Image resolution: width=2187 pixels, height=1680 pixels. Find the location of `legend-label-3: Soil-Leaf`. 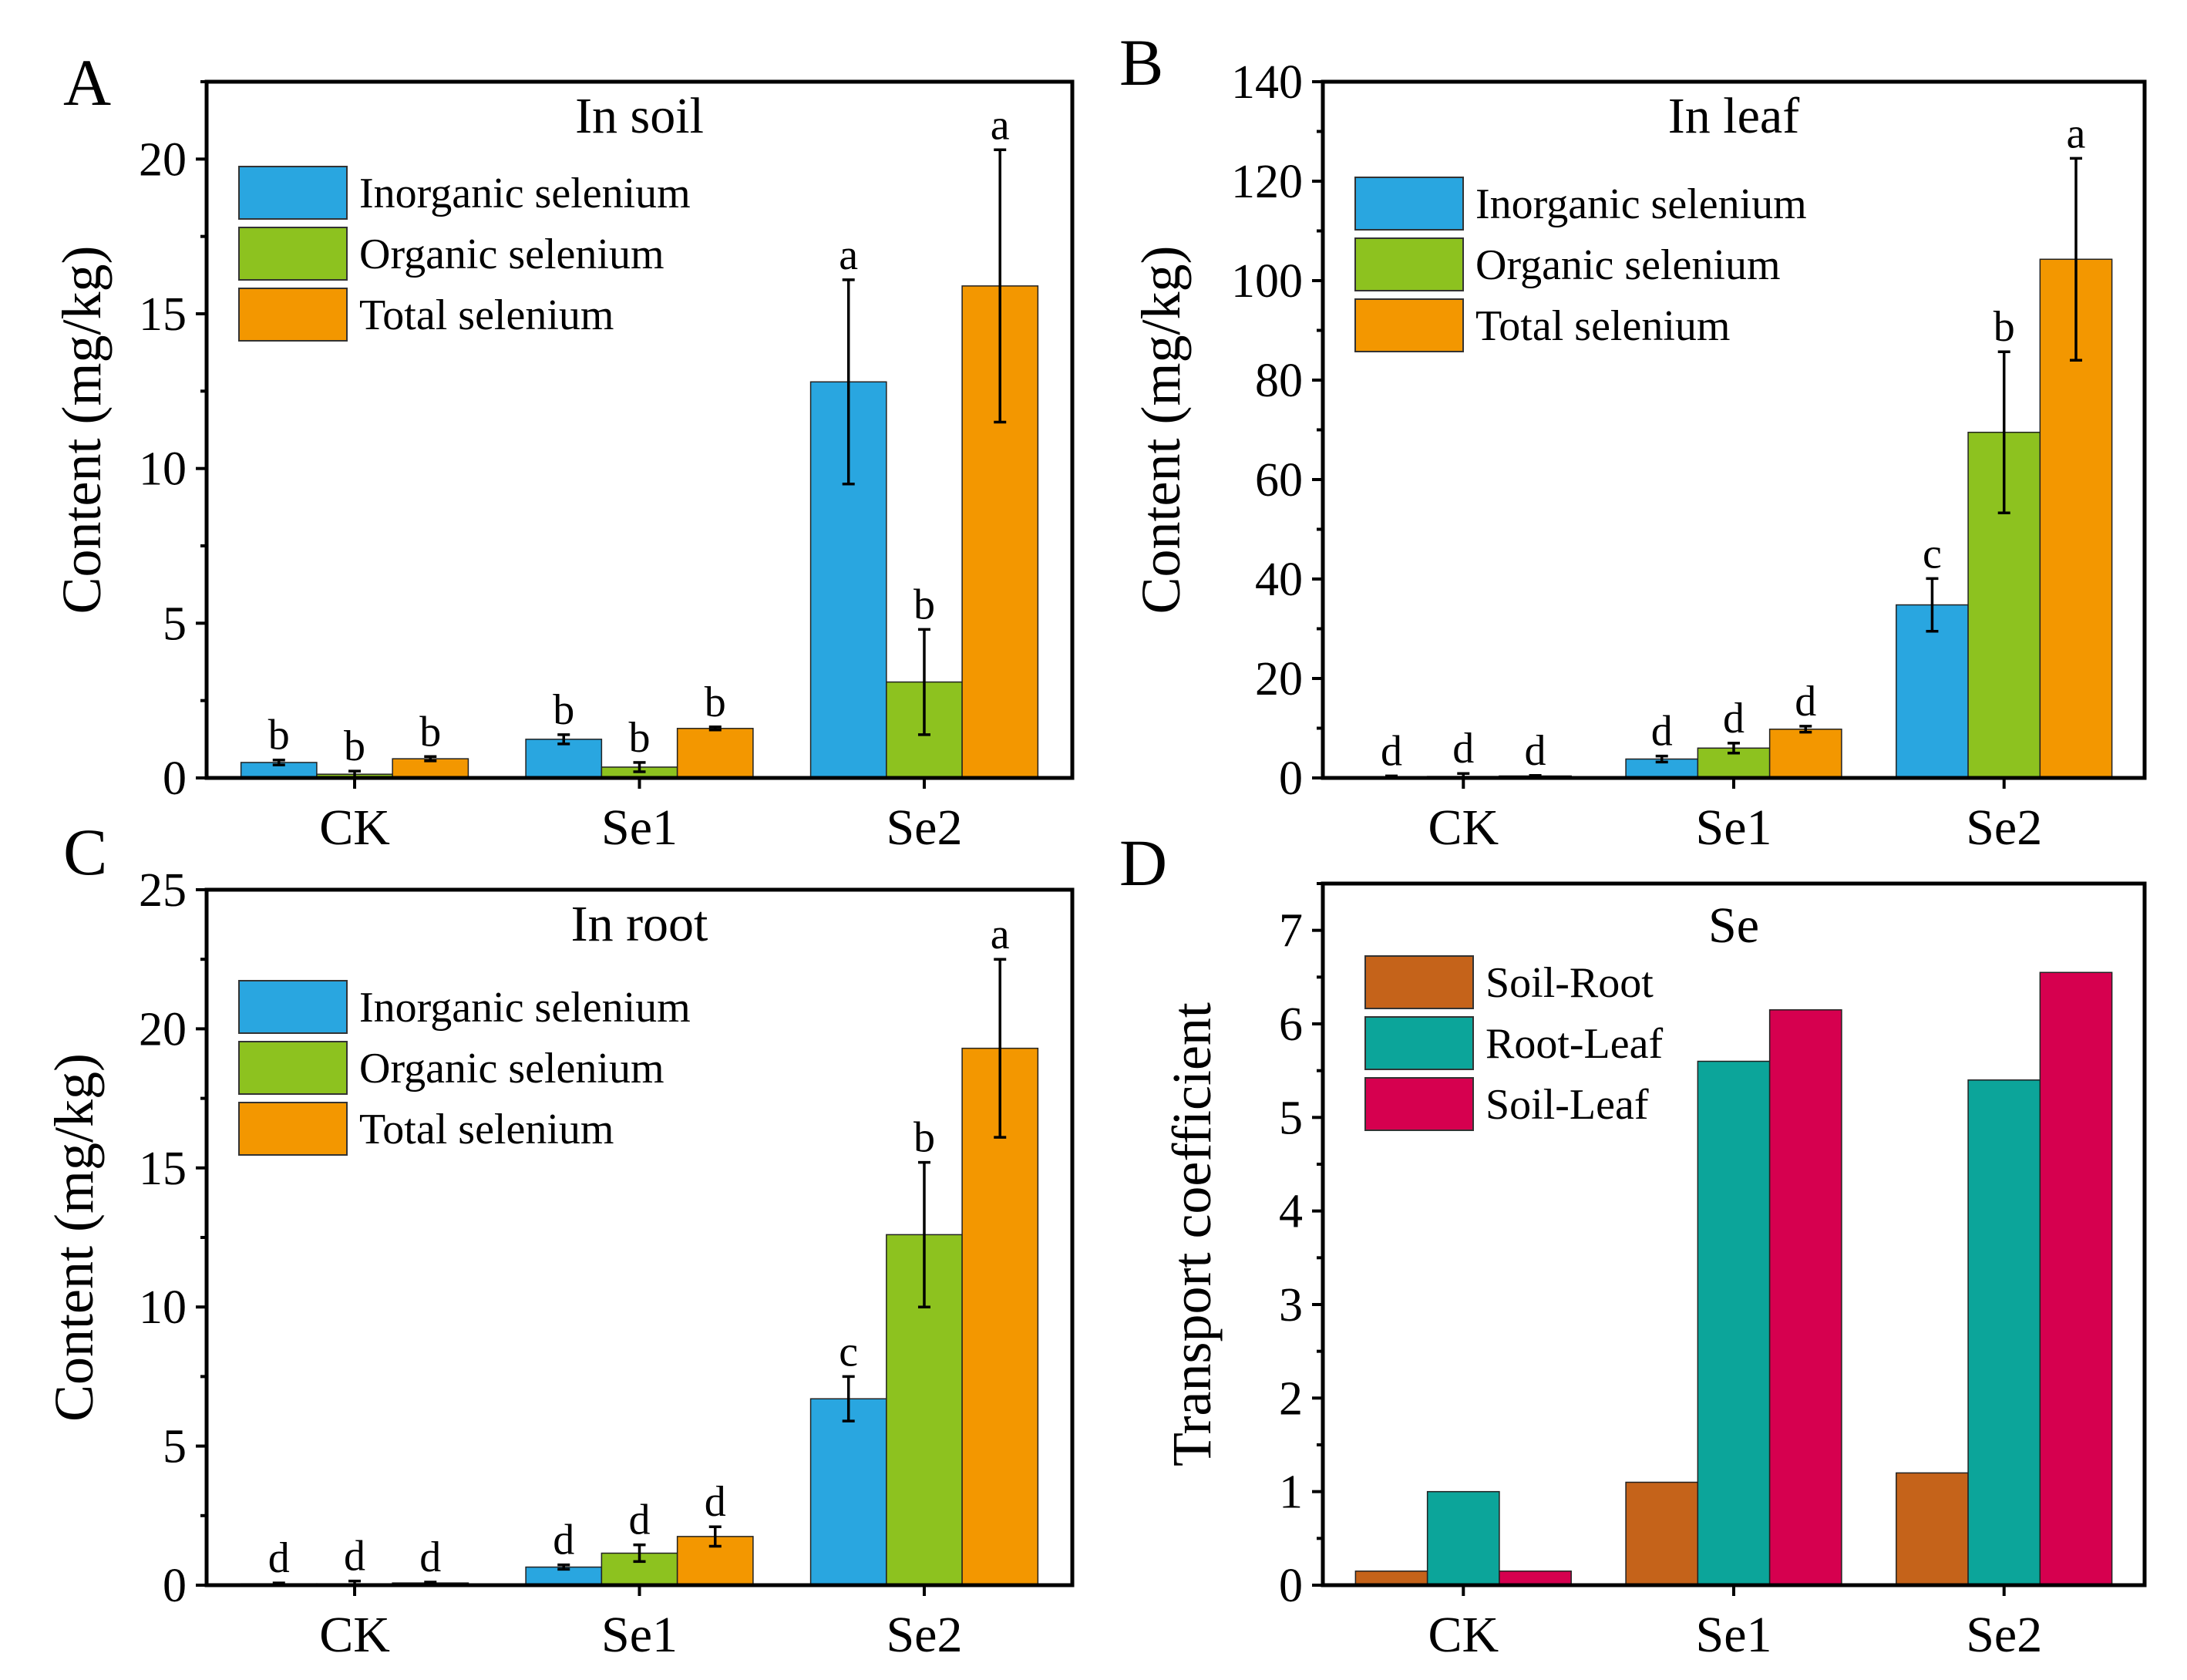

legend-label-3: Soil-Leaf is located at coordinates (1567, 1105).